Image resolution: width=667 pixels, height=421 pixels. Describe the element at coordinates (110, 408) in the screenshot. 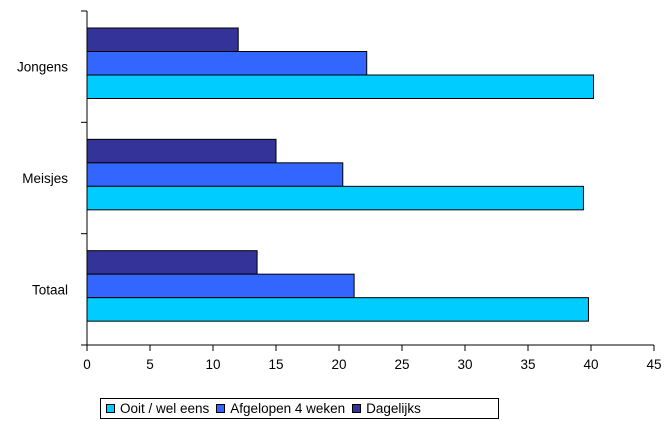

I see `legend-swatch-ooit` at that location.